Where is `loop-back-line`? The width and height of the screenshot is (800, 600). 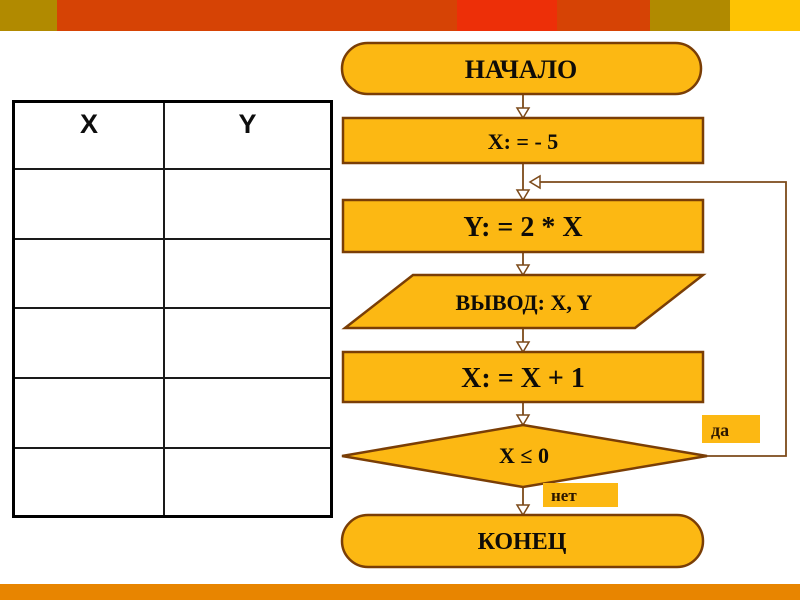 loop-back-line is located at coordinates (662, 319).